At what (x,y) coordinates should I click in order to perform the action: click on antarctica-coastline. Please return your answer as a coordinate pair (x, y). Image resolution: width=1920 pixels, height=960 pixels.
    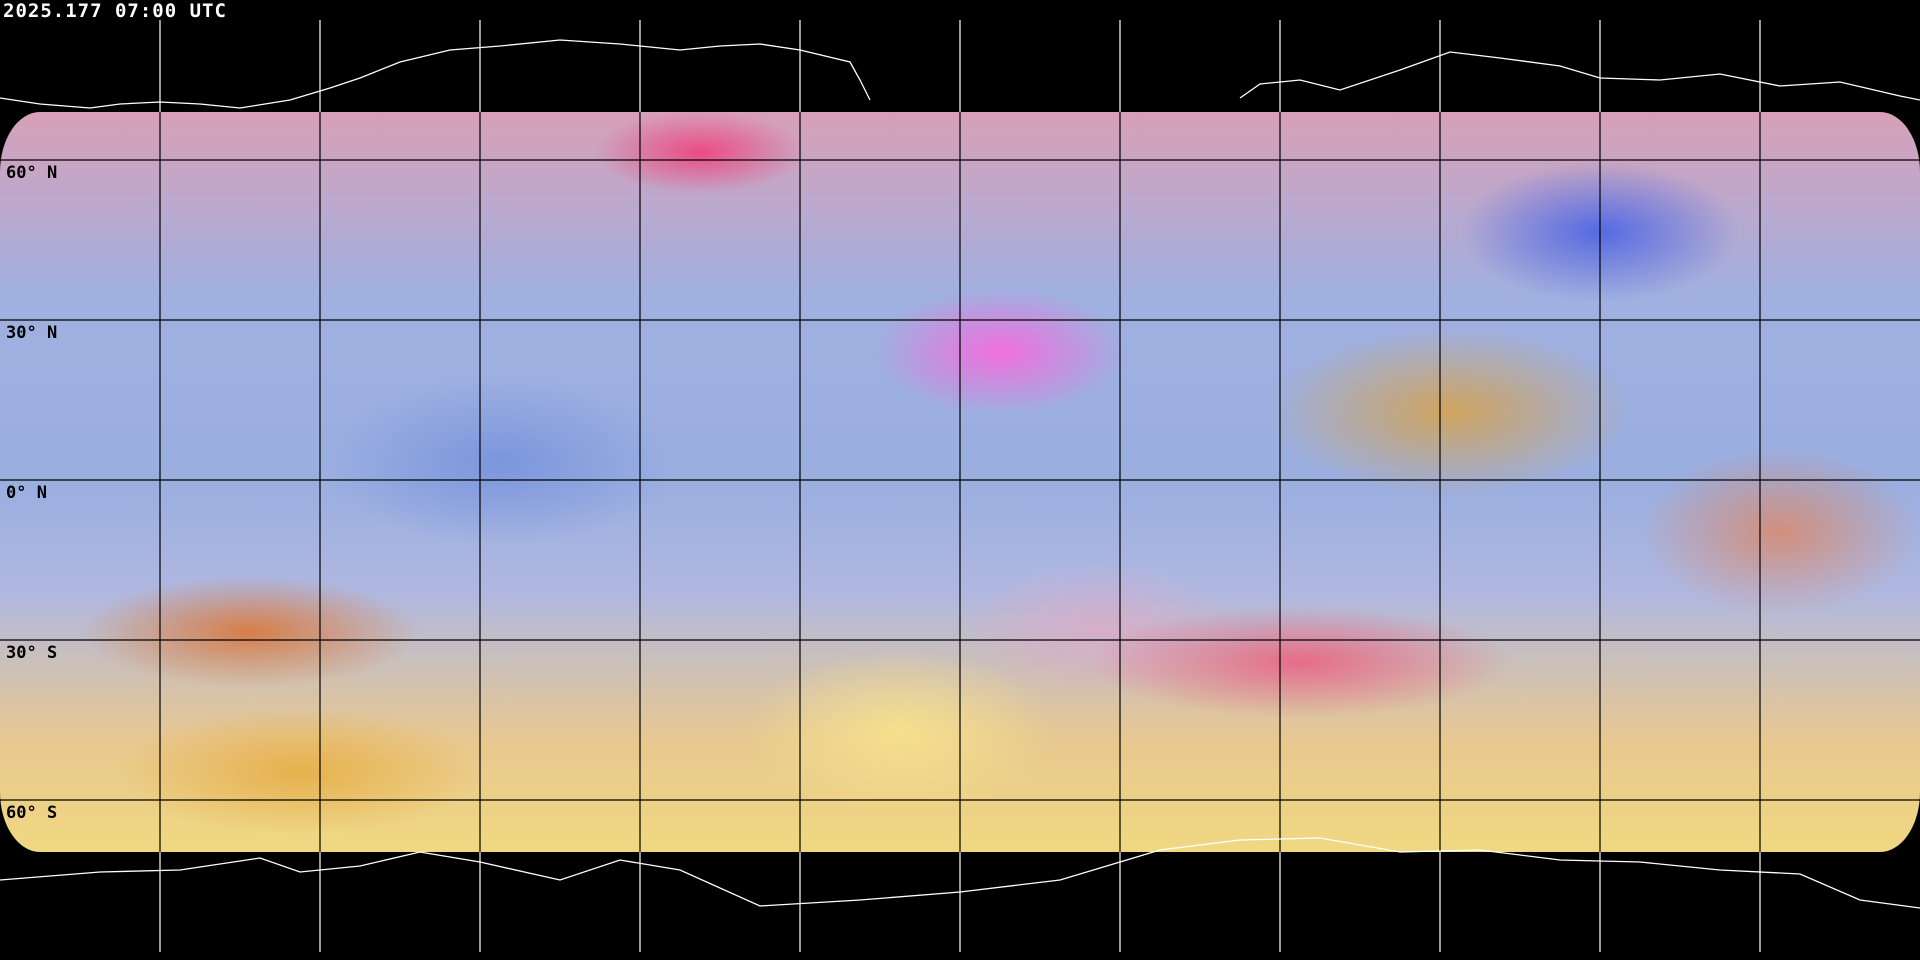
    Looking at the image, I should click on (960, 873).